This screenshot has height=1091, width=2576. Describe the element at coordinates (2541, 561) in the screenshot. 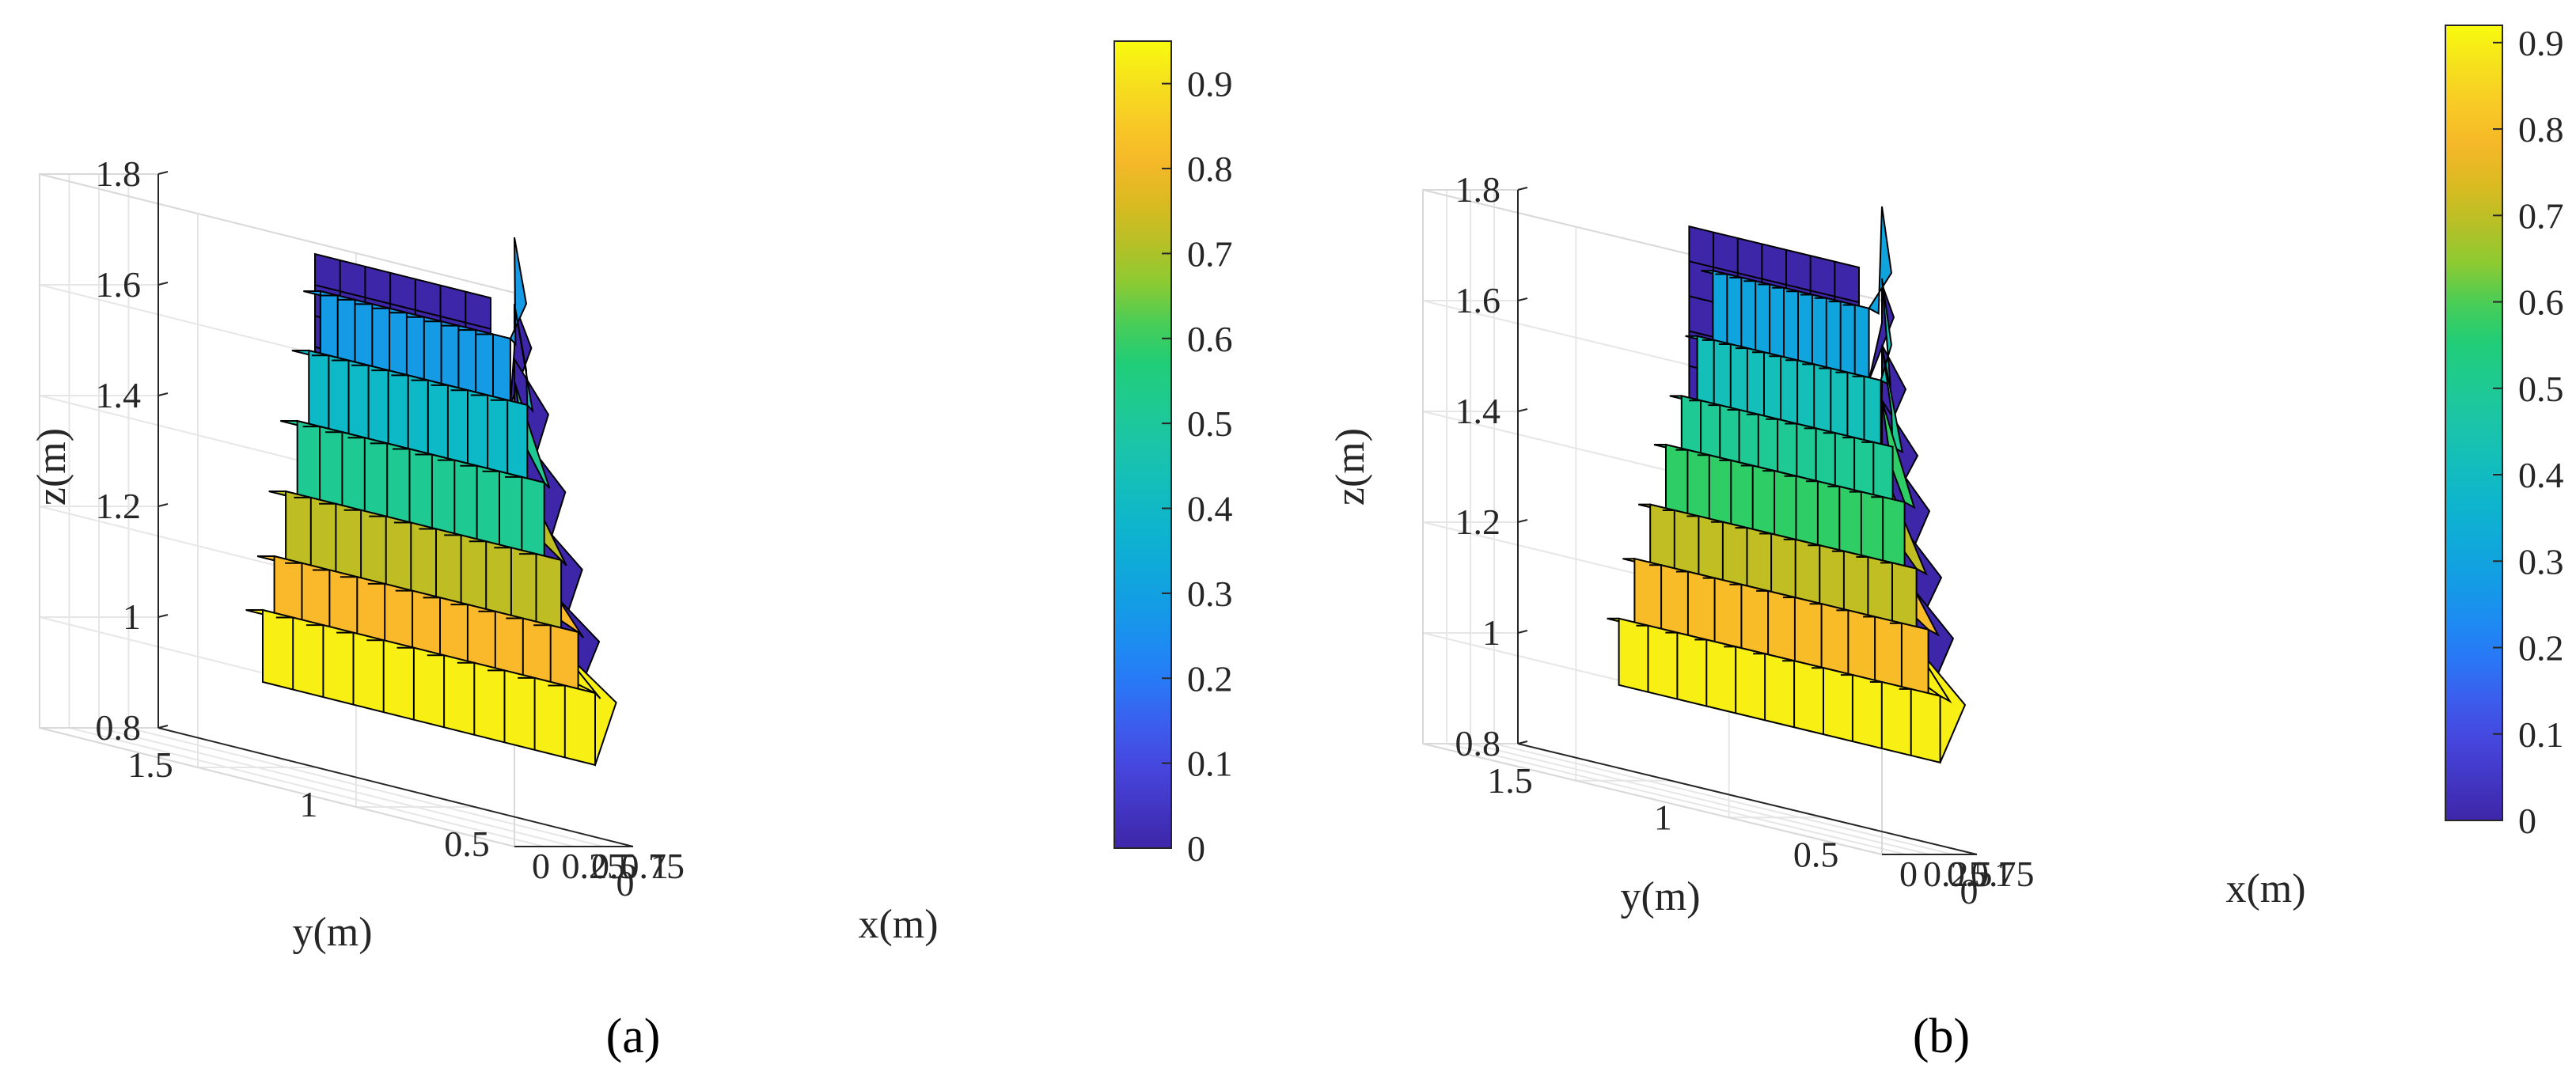

I see `colorbar-tick-label: 0.3` at that location.